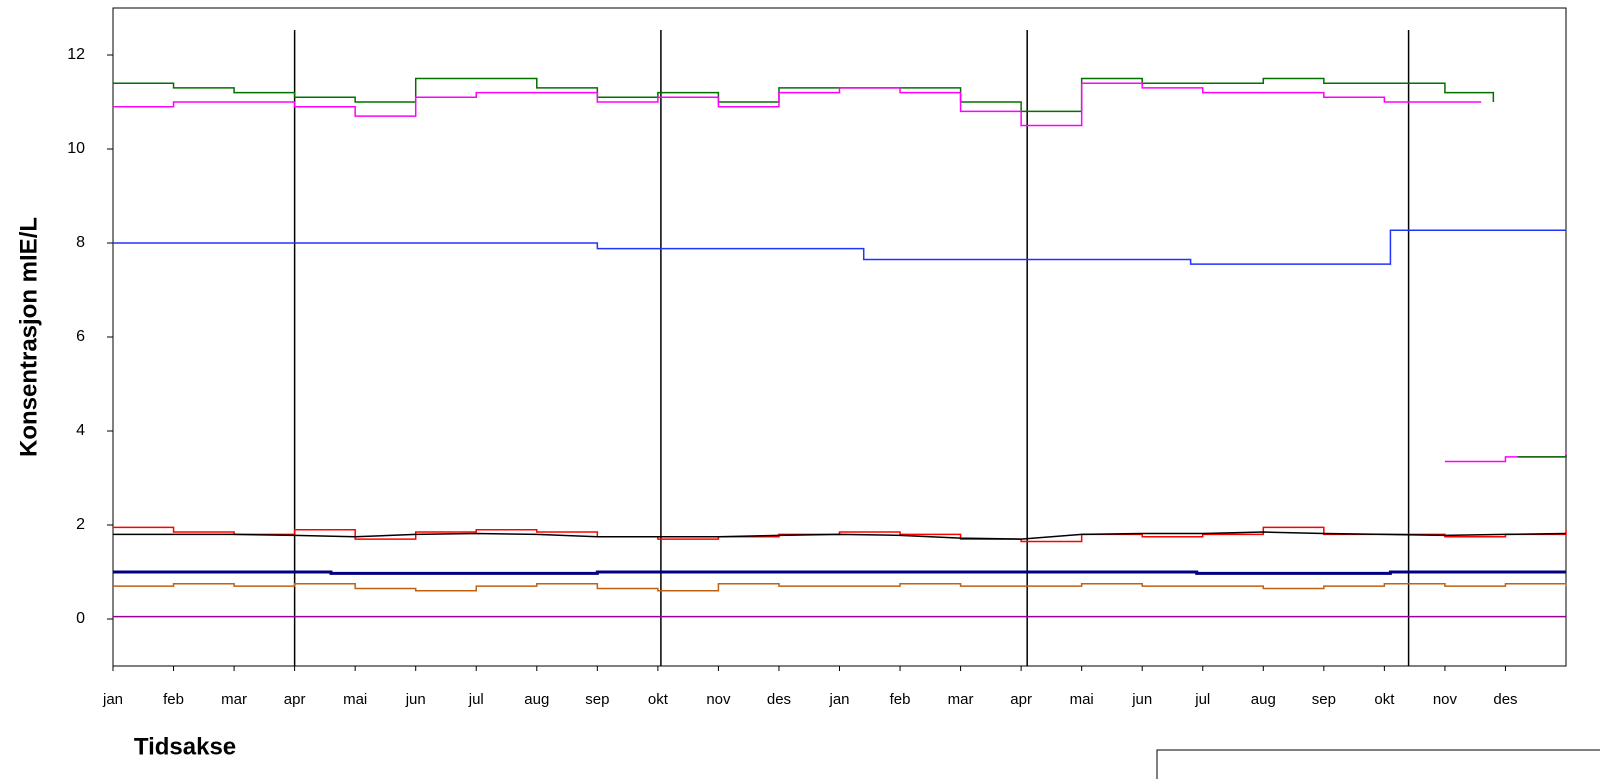 The height and width of the screenshot is (784, 1600). What do you see at coordinates (80, 618) in the screenshot?
I see `y-tick-label: 0` at bounding box center [80, 618].